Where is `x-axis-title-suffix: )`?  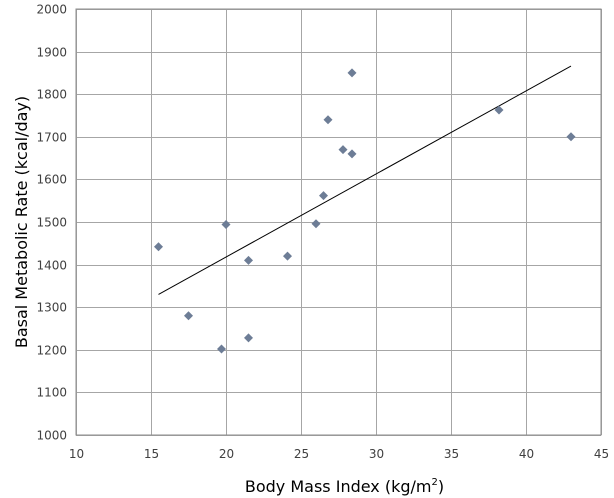 x-axis-title-suffix: ) is located at coordinates (441, 486).